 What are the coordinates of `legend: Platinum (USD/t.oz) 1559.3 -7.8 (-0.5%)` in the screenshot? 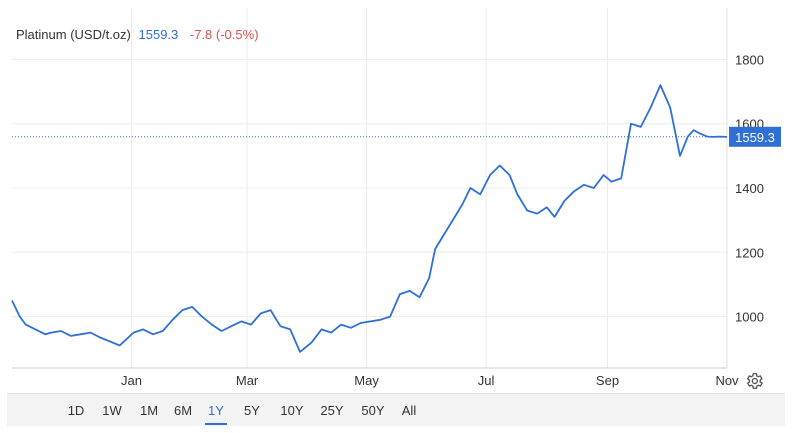 It's located at (137, 34).